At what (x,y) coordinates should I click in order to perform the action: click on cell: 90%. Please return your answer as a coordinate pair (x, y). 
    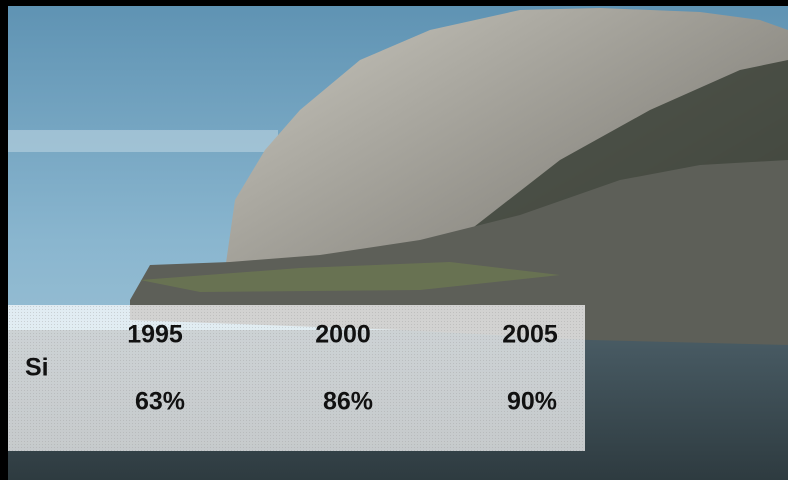
    Looking at the image, I should click on (532, 402).